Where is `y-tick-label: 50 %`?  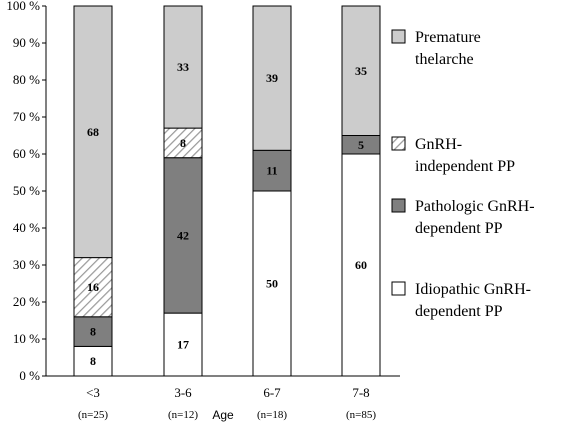
y-tick-label: 50 % is located at coordinates (26, 190).